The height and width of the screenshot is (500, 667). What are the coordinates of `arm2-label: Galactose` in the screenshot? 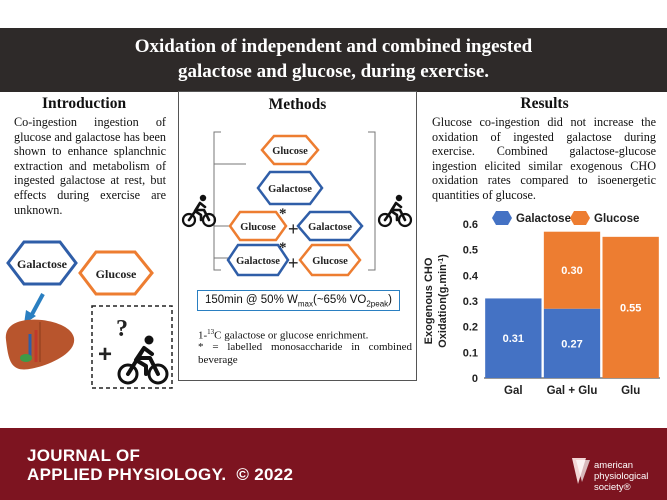 It's located at (290, 189).